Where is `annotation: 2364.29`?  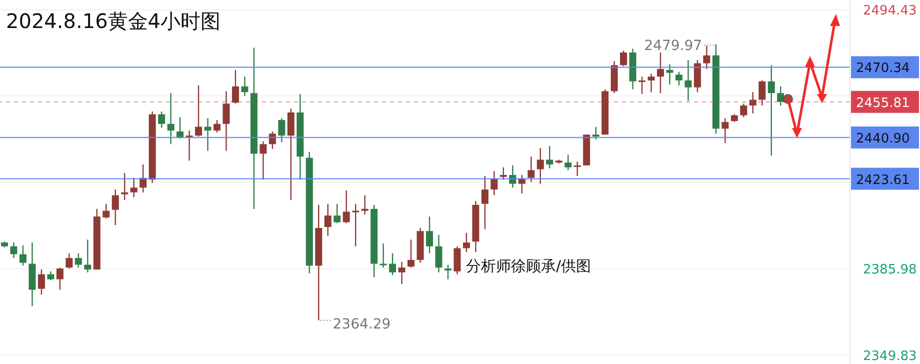
annotation: 2364.29 is located at coordinates (361, 324).